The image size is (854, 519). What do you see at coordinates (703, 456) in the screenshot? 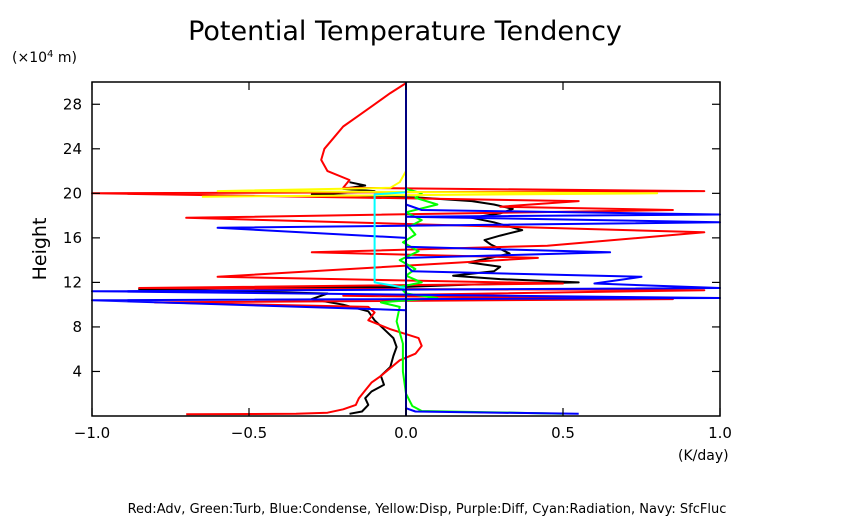
I see `x-axis-unit: (K/day)` at bounding box center [703, 456].